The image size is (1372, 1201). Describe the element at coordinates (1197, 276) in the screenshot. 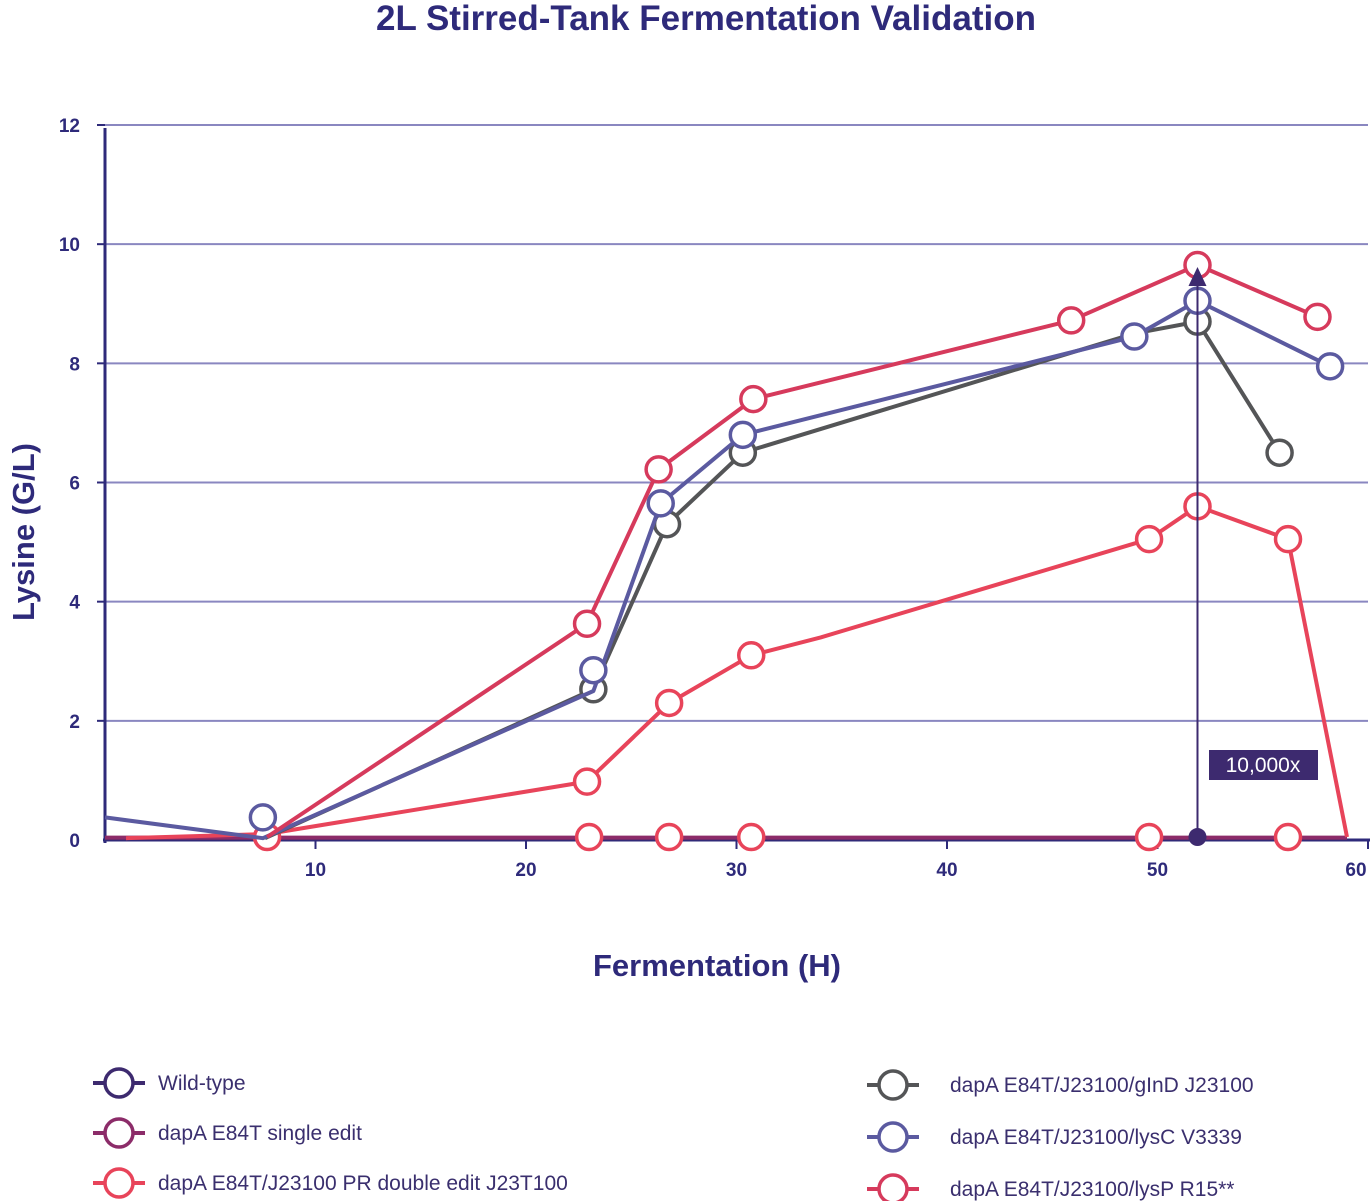

I see `annotation-arrow-head` at that location.